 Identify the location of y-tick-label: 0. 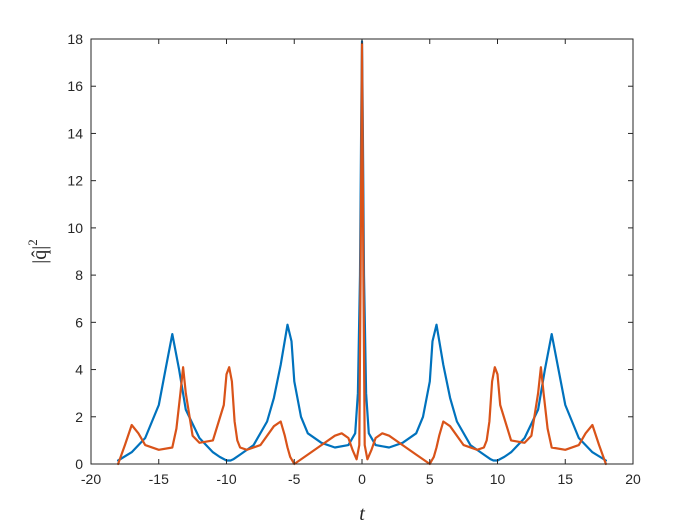
(79, 464).